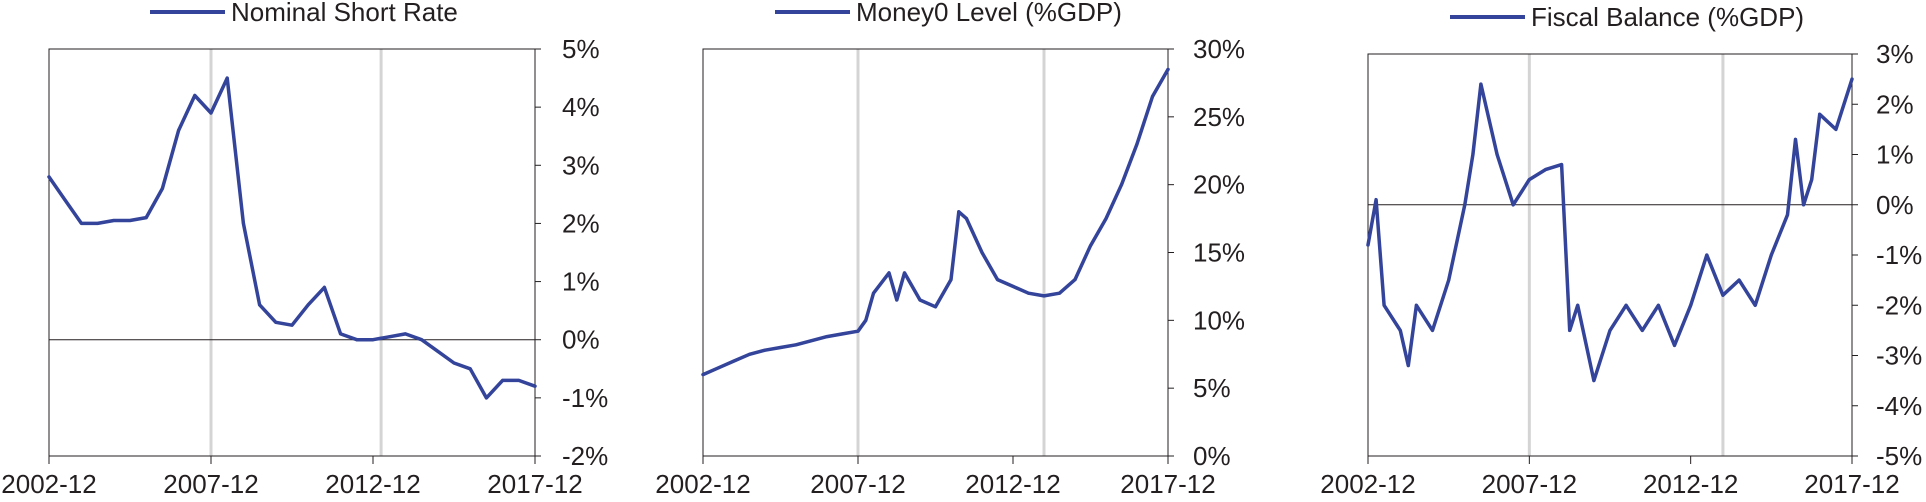 The height and width of the screenshot is (502, 1926). Describe the element at coordinates (1219, 117) in the screenshot. I see `y-tick-label: 25%` at that location.